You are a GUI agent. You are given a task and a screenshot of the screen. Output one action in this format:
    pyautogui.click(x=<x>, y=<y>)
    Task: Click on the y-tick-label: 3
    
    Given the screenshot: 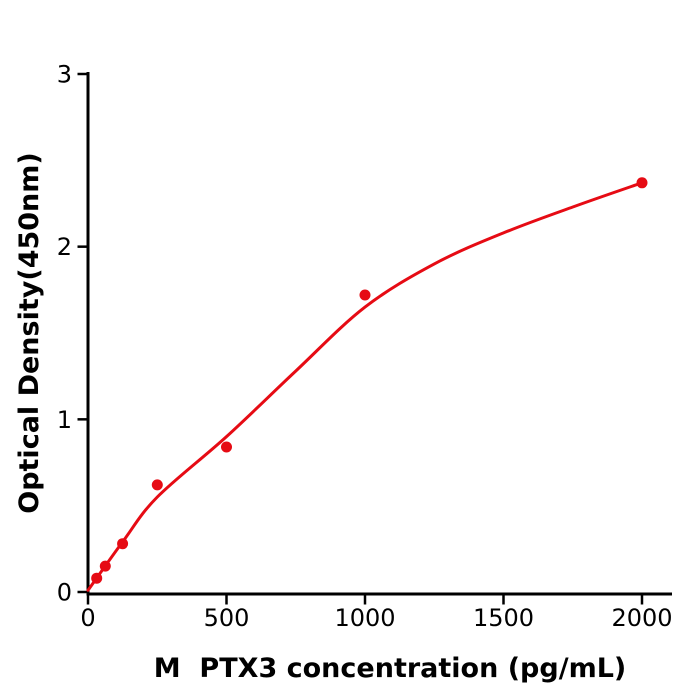 What is the action you would take?
    pyautogui.click(x=64, y=75)
    